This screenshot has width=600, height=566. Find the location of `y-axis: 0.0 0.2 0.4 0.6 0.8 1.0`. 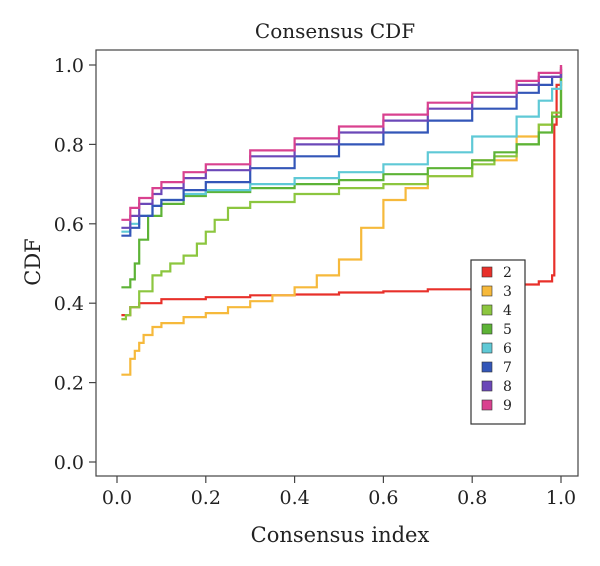

y-axis: 0.0 0.2 0.4 0.6 0.8 1.0 is located at coordinates (75, 264).